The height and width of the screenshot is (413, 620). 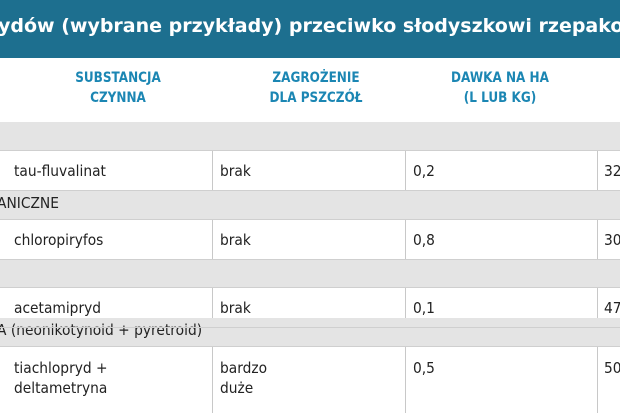 What do you see at coordinates (310, 170) in the screenshot?
I see `table-row: tau-fluvalinat brak 0,2 32` at bounding box center [310, 170].